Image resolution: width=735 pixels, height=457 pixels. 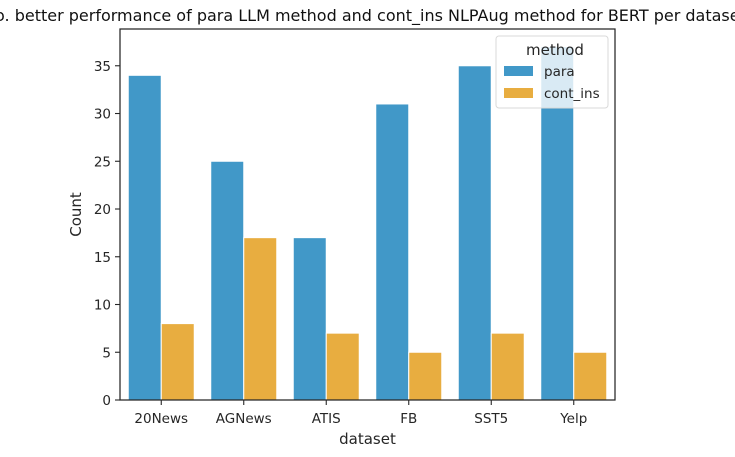 I want to click on x-tick-label: ATIS, so click(x=326, y=419).